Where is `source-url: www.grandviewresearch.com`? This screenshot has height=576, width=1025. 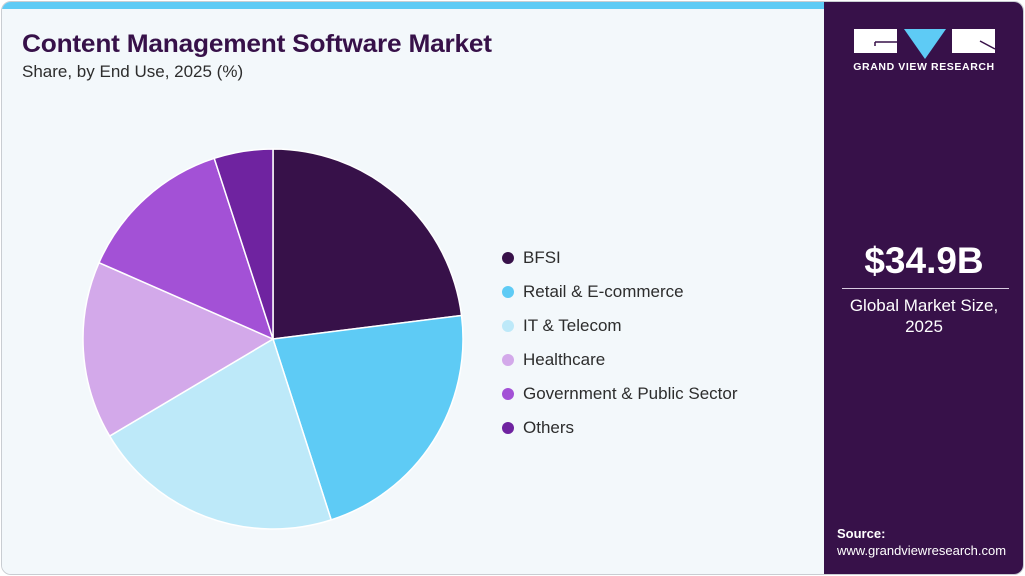
source-url: www.grandviewresearch.com is located at coordinates (922, 550).